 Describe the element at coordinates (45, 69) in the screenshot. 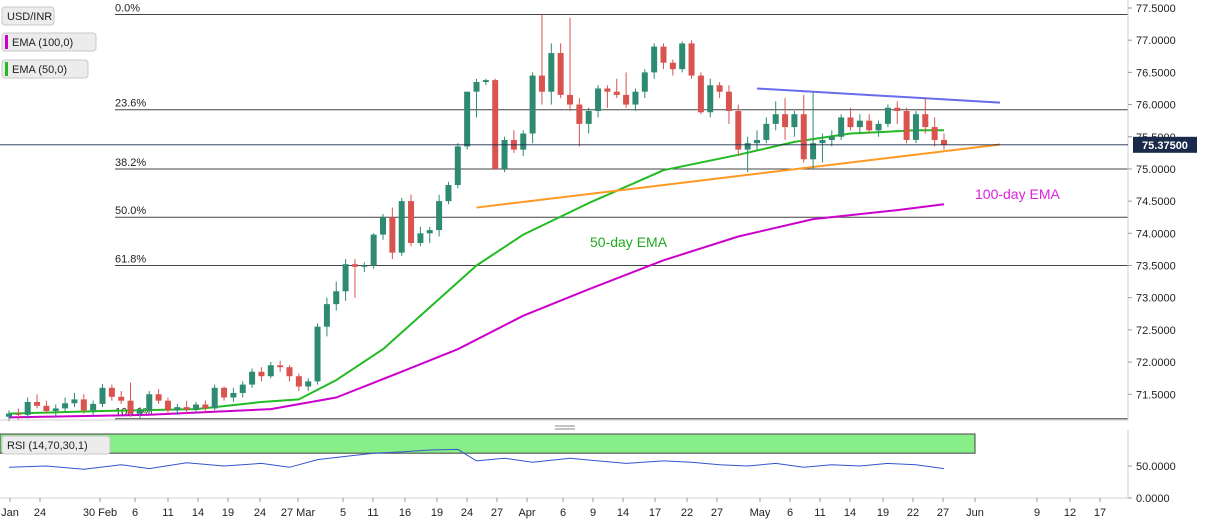

I see `legend-ema-50: EMA (50,0)` at that location.